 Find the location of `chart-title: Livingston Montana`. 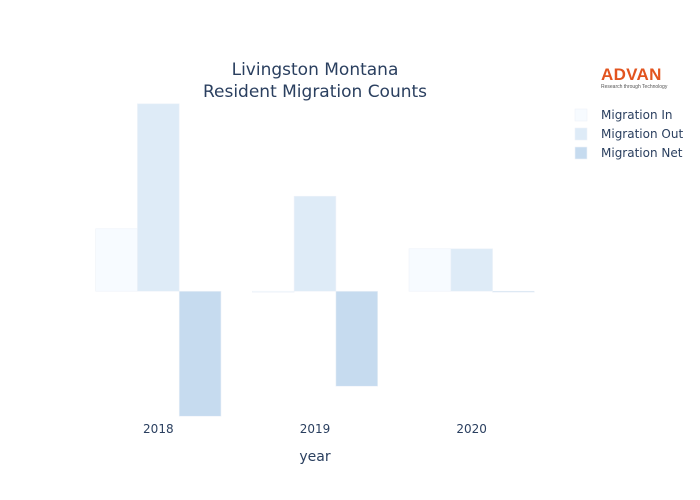

chart-title: Livingston Montana is located at coordinates (315, 70).